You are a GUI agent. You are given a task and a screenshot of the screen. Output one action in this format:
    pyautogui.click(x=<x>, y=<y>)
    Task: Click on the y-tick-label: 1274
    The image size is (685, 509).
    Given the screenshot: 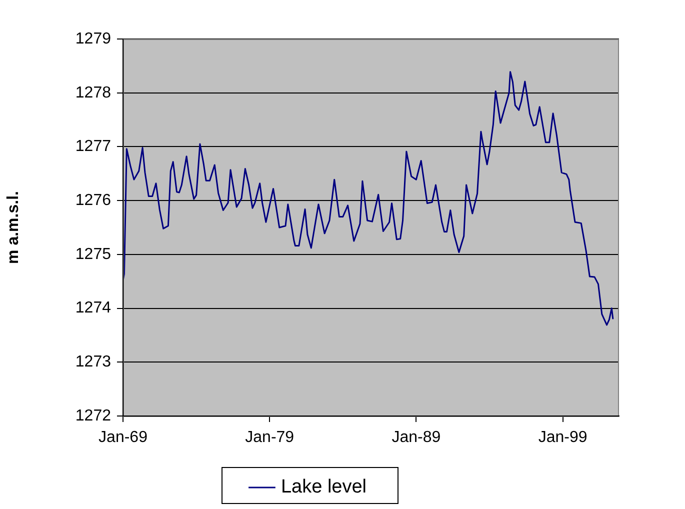 What is the action you would take?
    pyautogui.click(x=93, y=308)
    